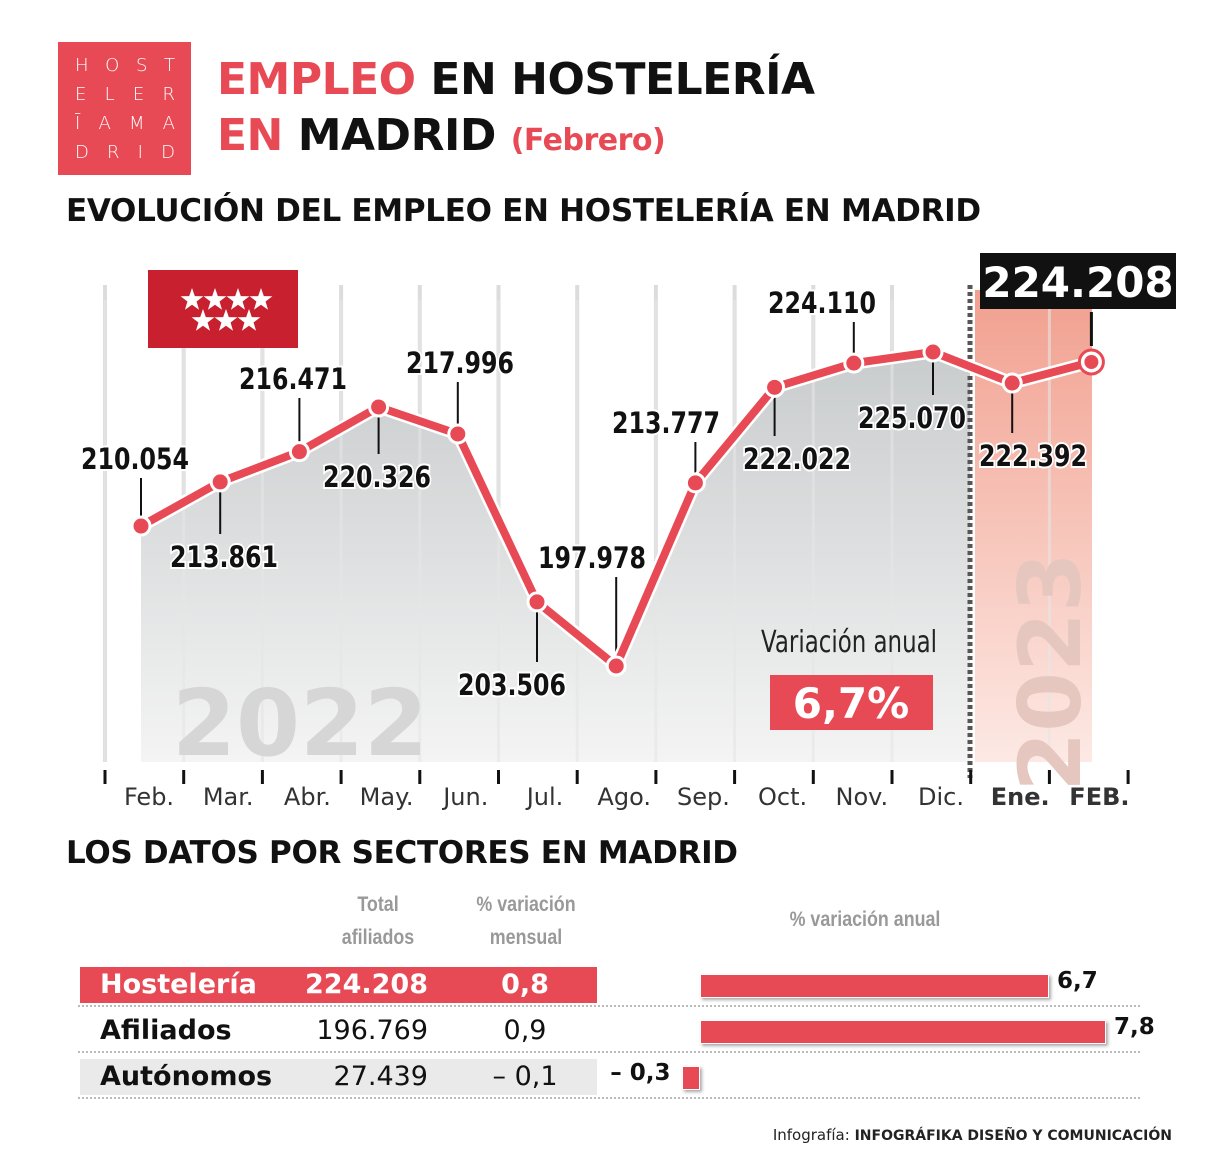 The image size is (1205, 1165). What do you see at coordinates (82, 65) in the screenshot?
I see `logo-letter: H` at bounding box center [82, 65].